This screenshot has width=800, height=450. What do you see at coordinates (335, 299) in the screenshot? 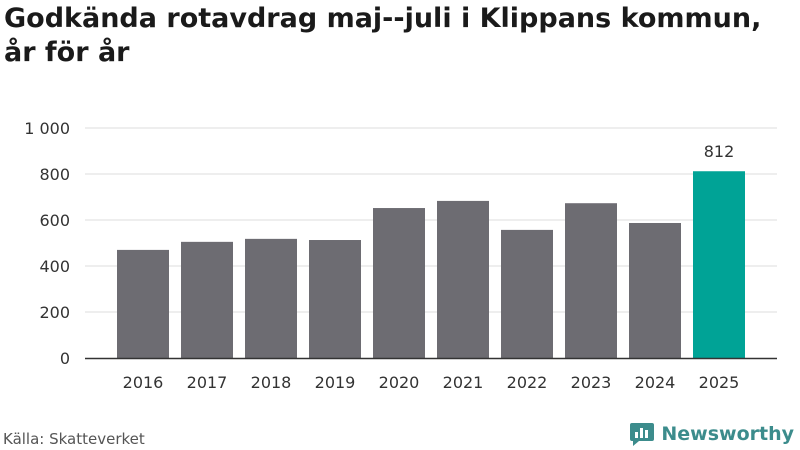
I see `bar-2019` at bounding box center [335, 299].